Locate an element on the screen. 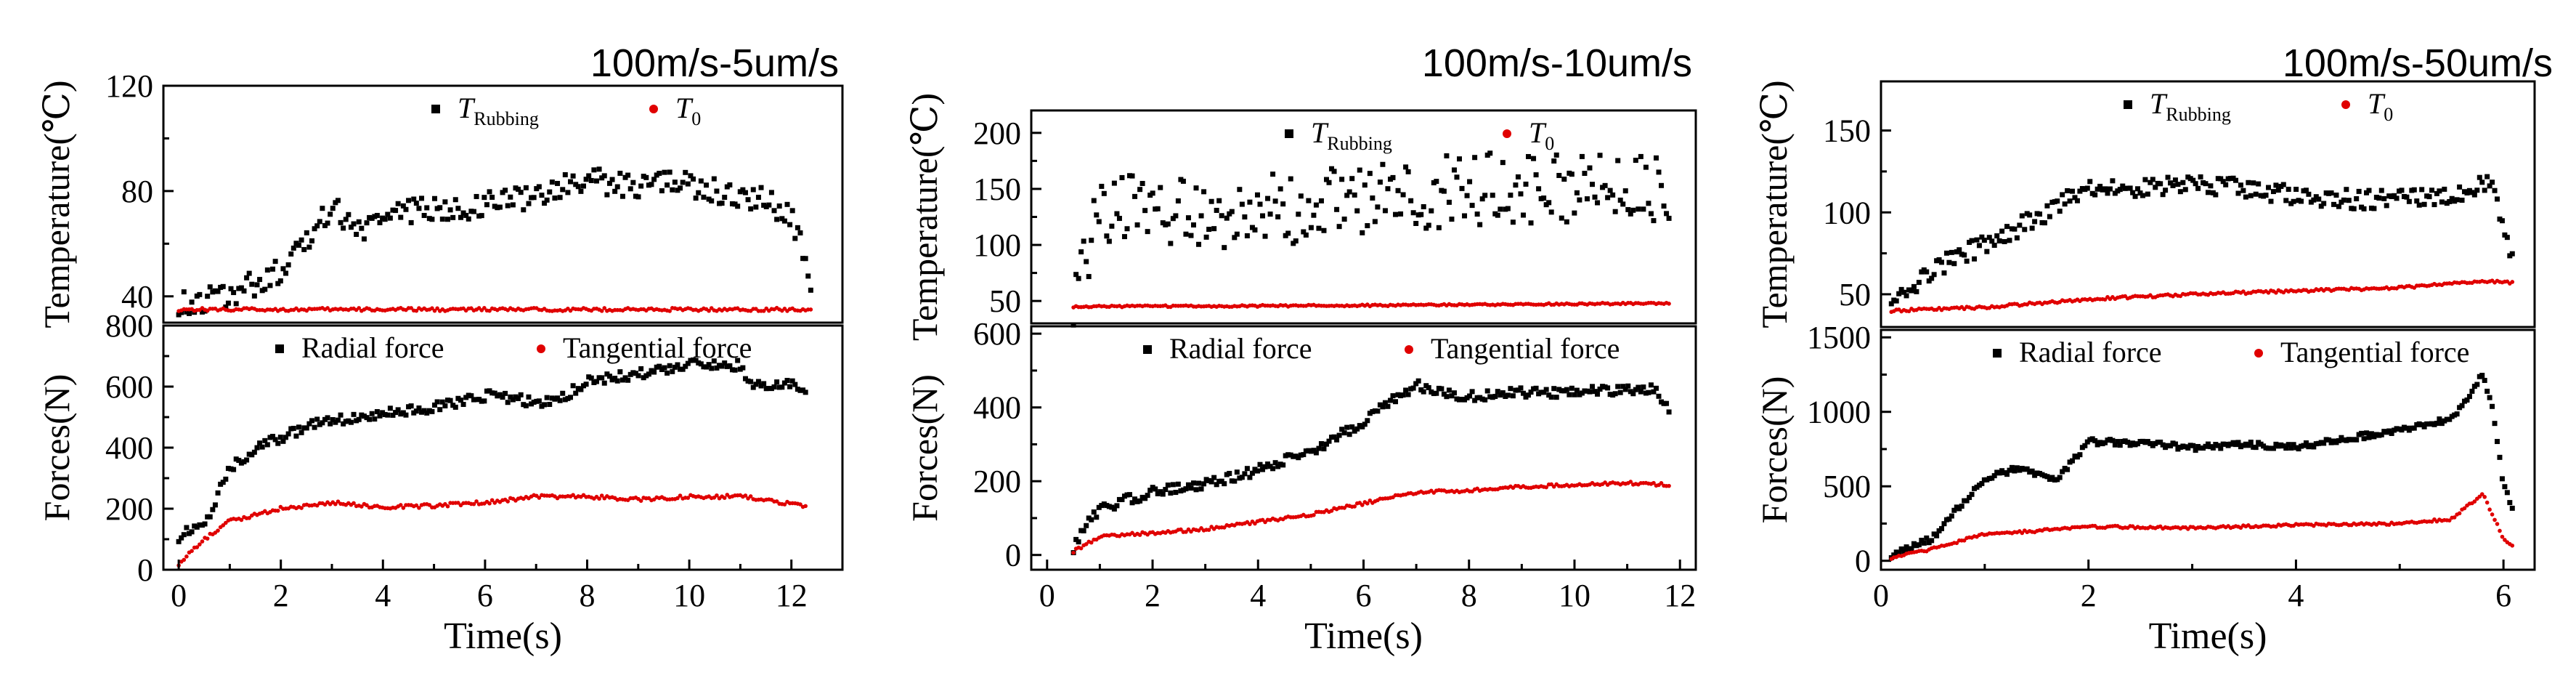 The width and height of the screenshot is (2576, 686). panel-2-top-ytick-label: 50 is located at coordinates (1855, 294).